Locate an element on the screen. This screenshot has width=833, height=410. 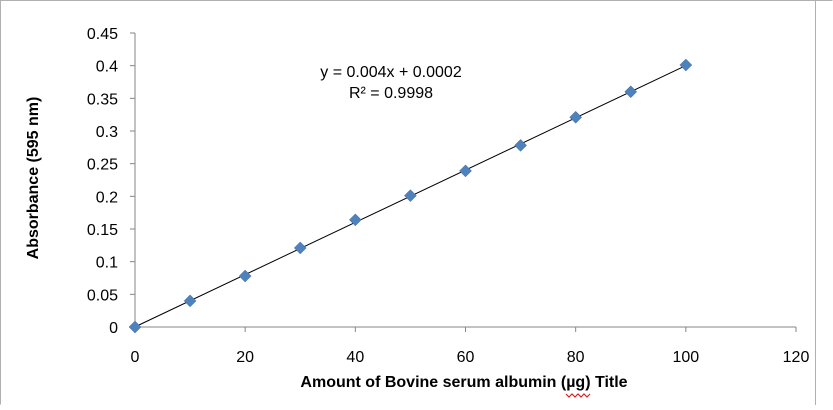
y-tick-label: 0.25 is located at coordinates (102, 165).